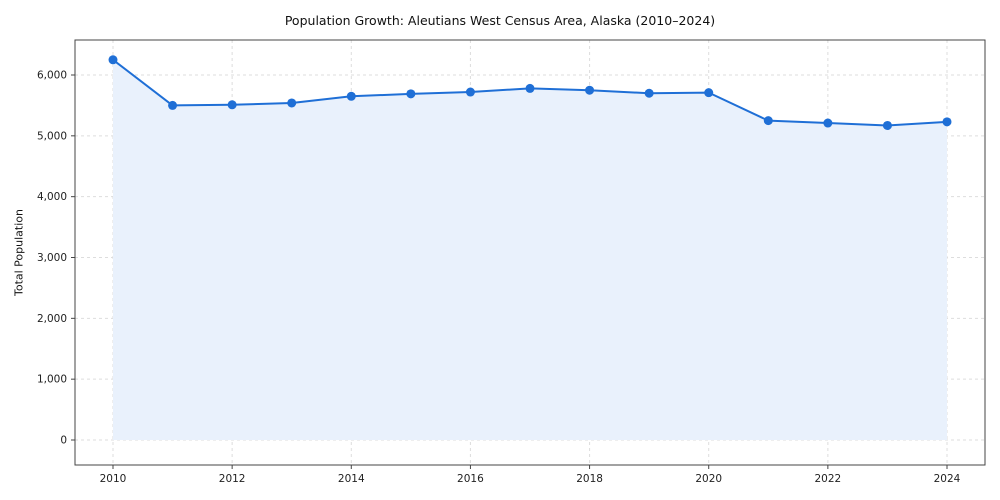 The image size is (1000, 500). What do you see at coordinates (63, 441) in the screenshot?
I see `y-tick-label: 0` at bounding box center [63, 441].